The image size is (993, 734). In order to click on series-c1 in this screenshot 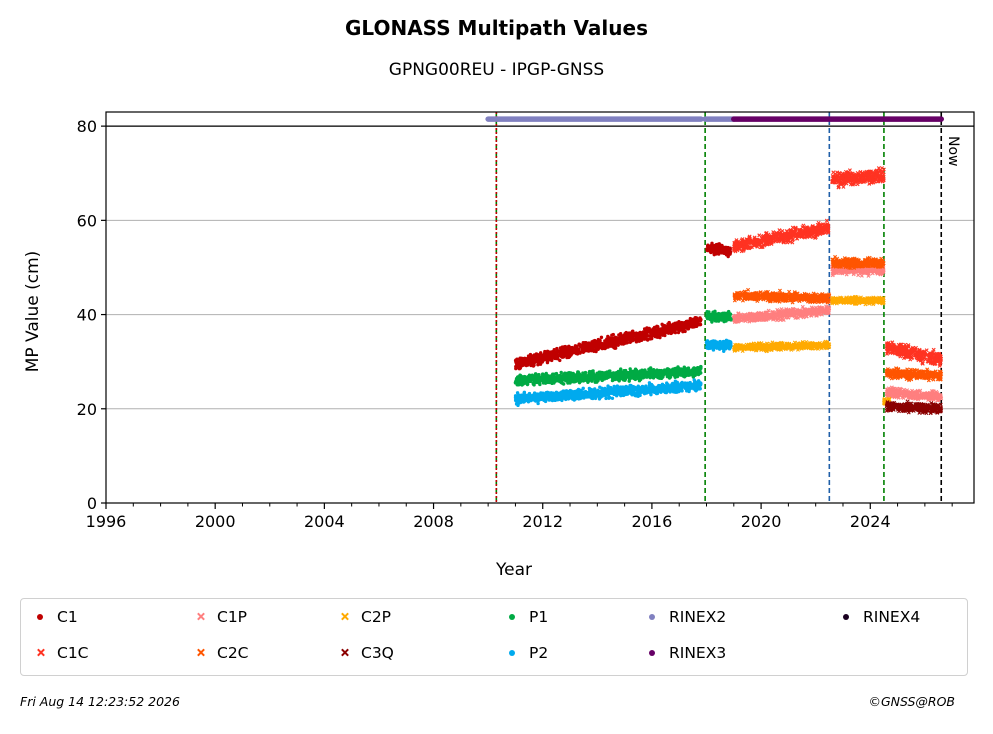, I will do `click(623, 306)`.